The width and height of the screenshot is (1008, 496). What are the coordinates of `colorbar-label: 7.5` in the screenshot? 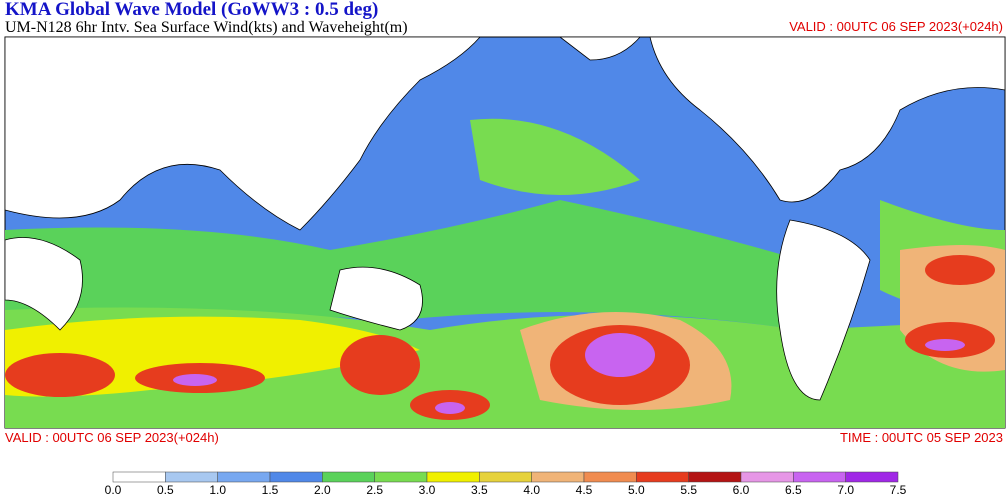 It's located at (898, 489).